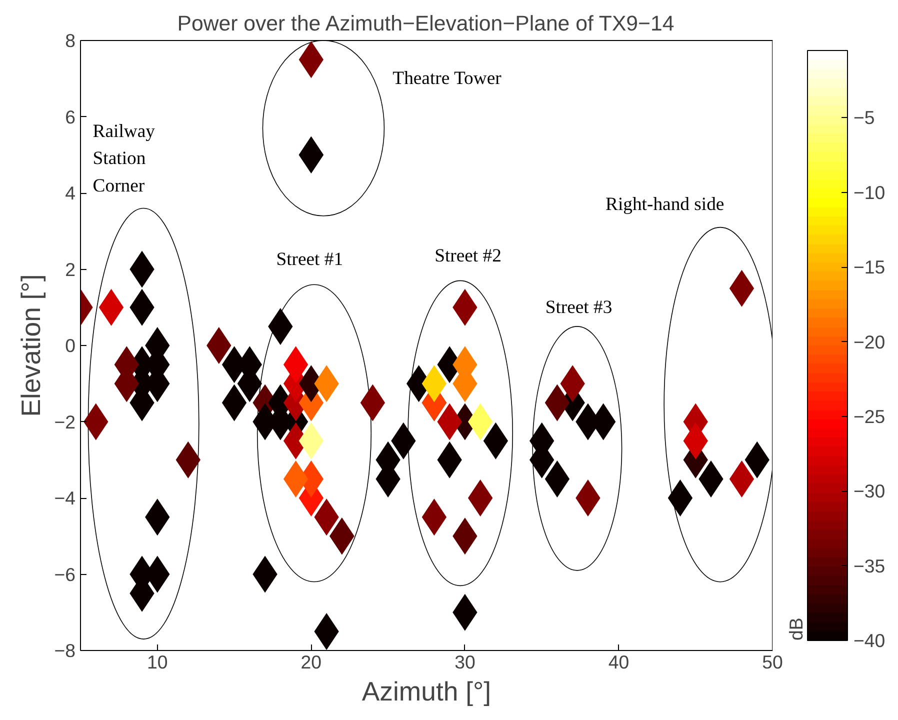  Describe the element at coordinates (468, 255) in the screenshot. I see `annotation: Street #2` at that location.